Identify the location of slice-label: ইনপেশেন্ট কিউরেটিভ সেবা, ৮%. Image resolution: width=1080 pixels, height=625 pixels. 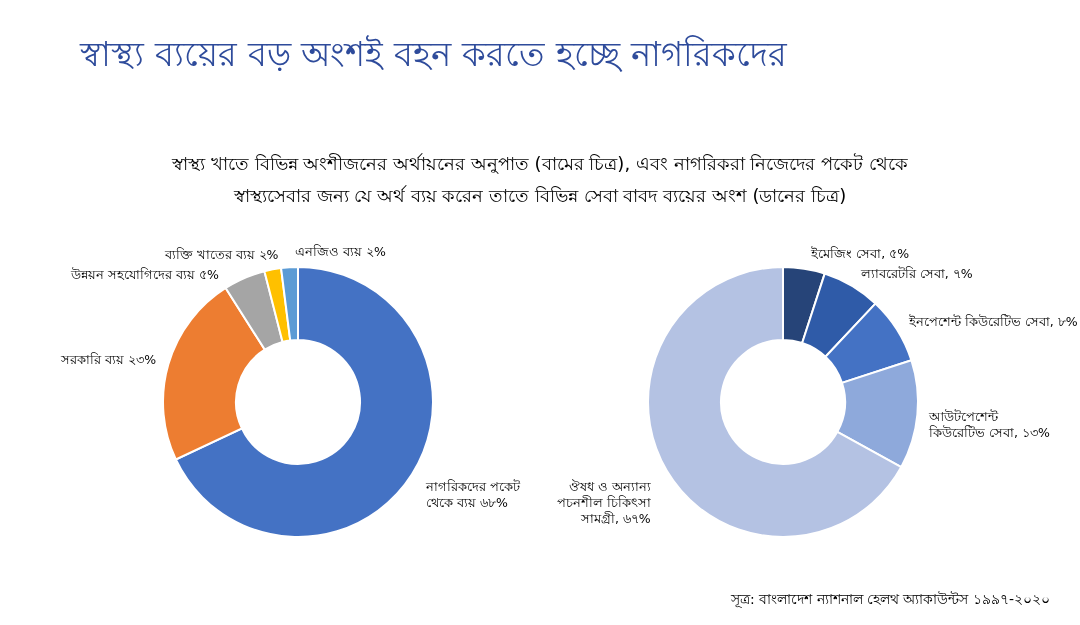
(992, 321).